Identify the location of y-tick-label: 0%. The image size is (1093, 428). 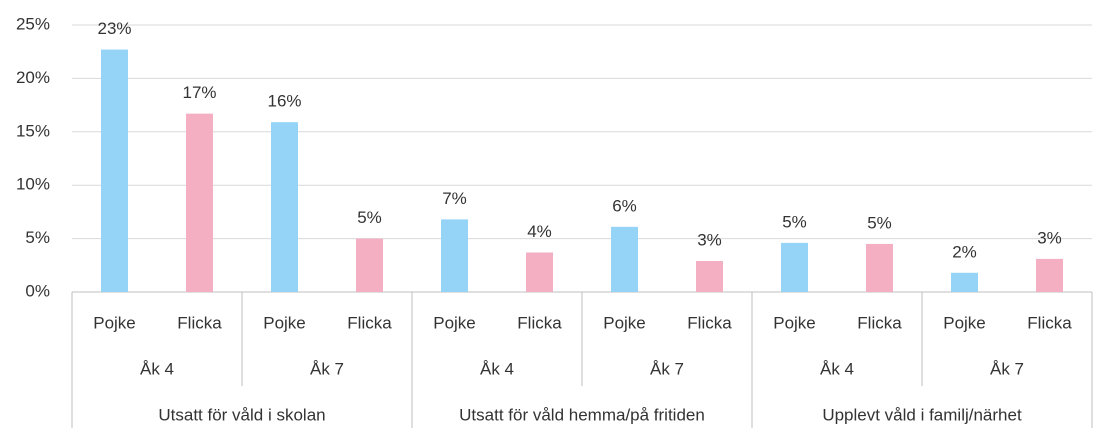
(37, 290).